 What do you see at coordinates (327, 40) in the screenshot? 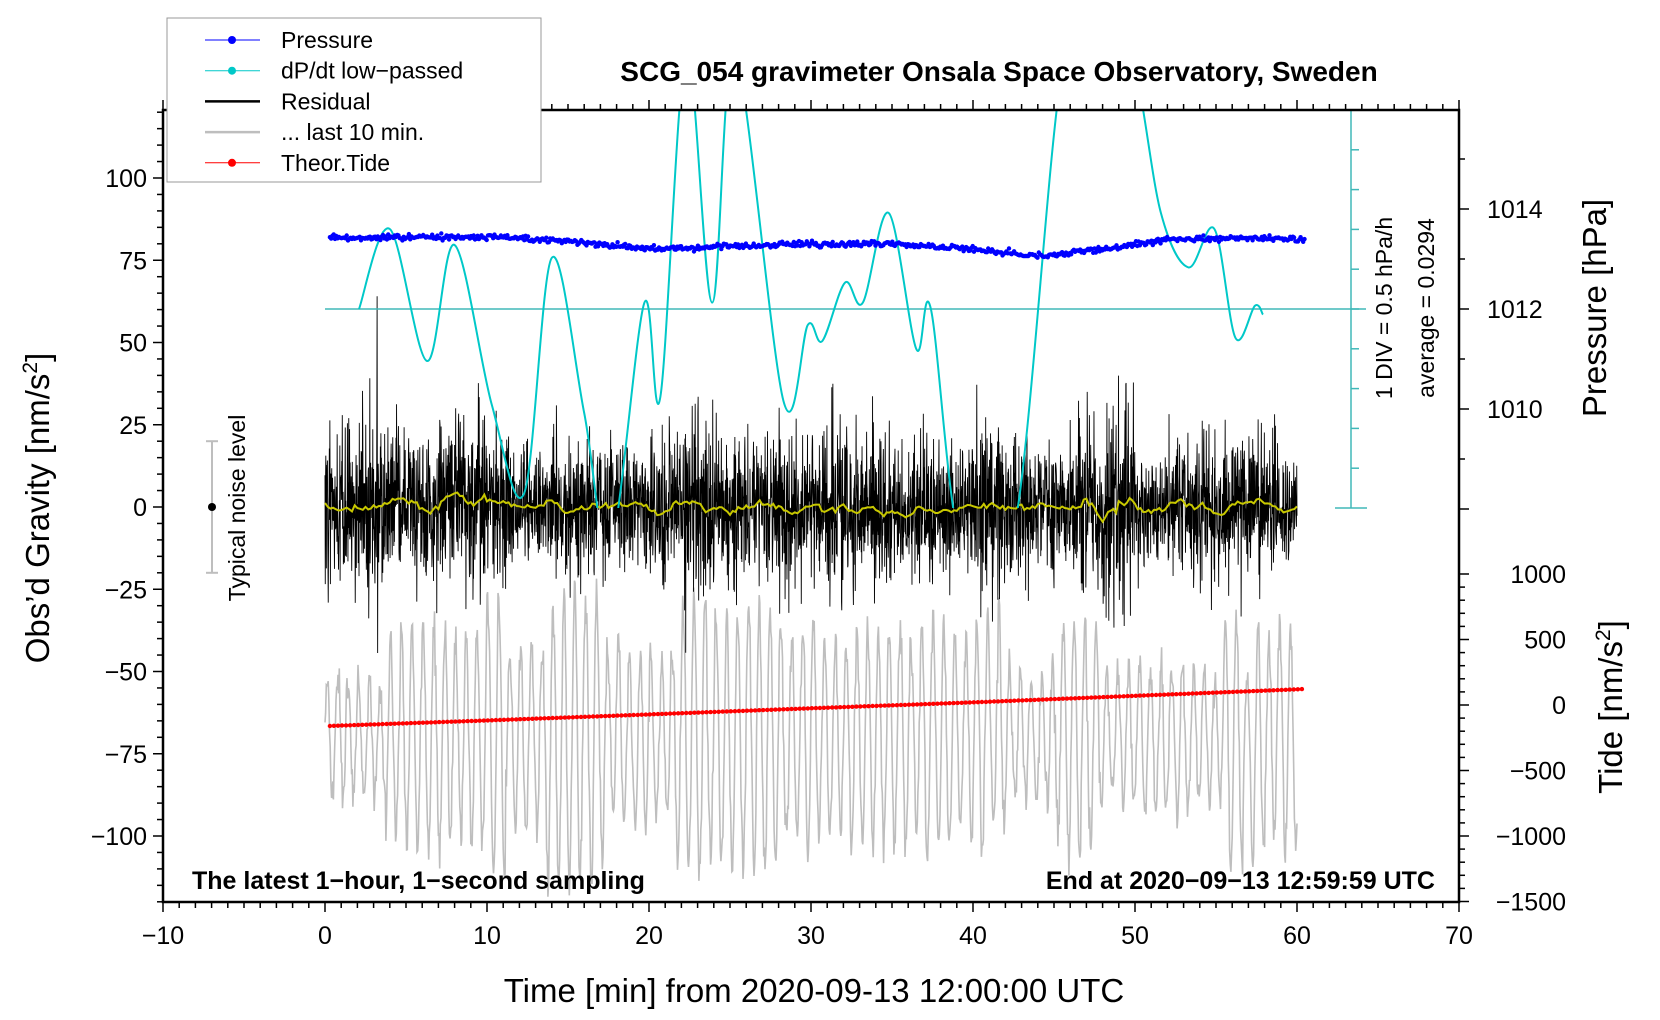
I see `legend-label: Pressure` at bounding box center [327, 40].